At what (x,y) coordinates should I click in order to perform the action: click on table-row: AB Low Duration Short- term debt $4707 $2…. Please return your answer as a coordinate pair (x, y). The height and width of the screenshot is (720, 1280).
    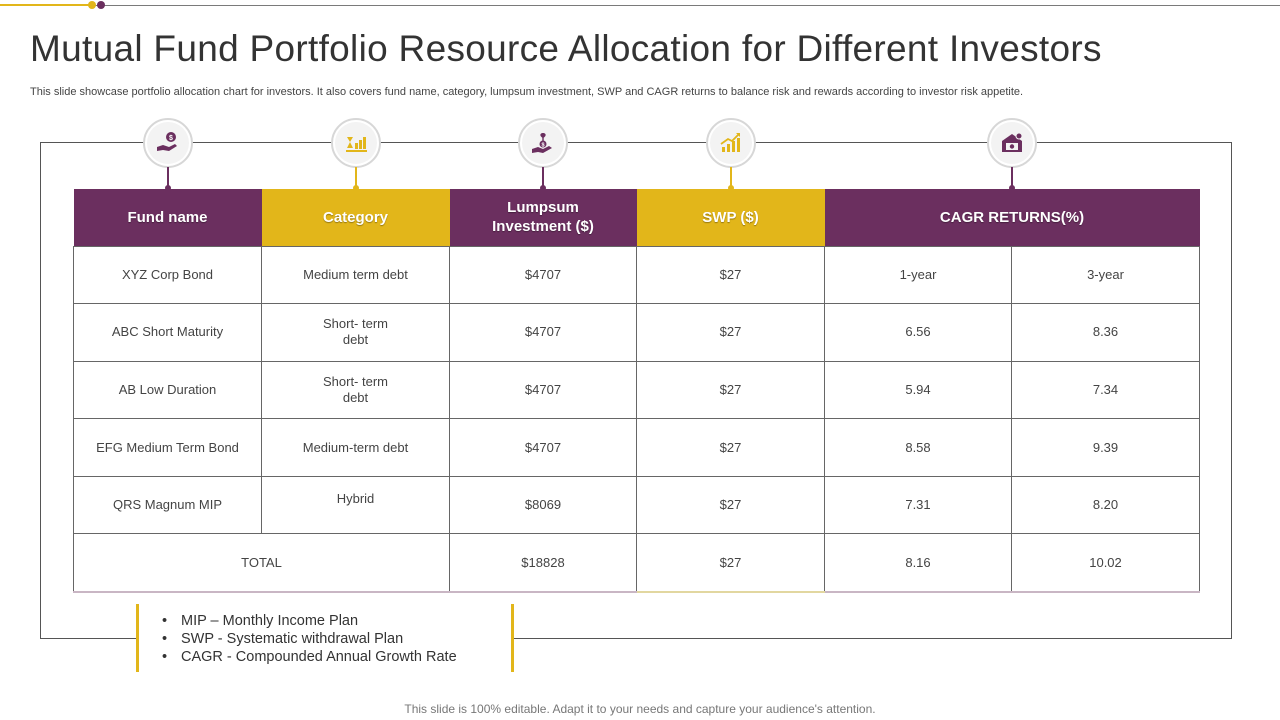
    Looking at the image, I should click on (637, 390).